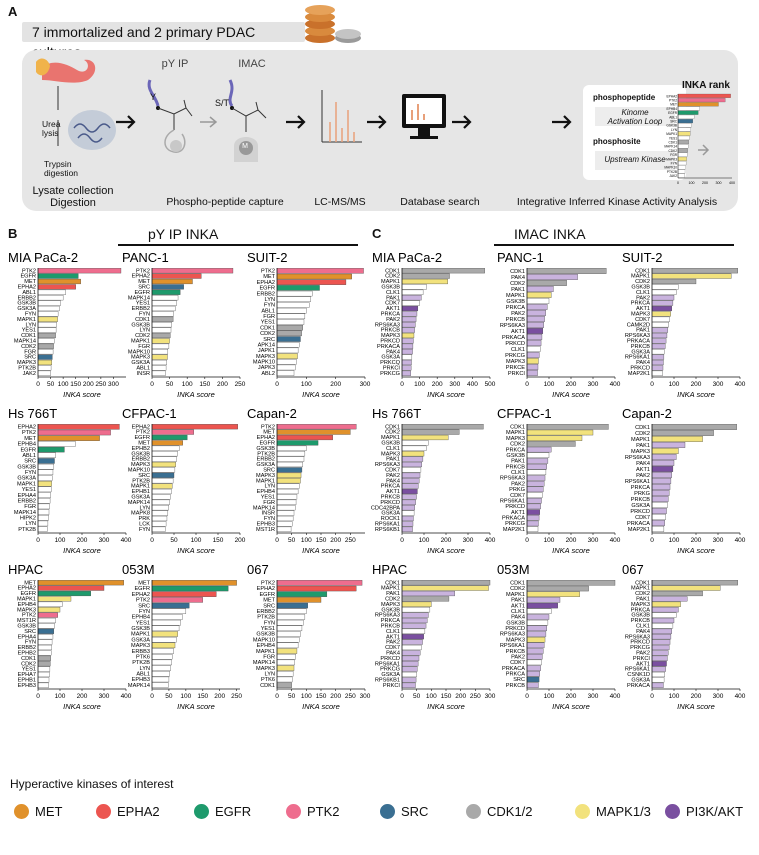  What do you see at coordinates (144, 612) in the screenshot?
I see `category-label: FYN` at bounding box center [144, 612].